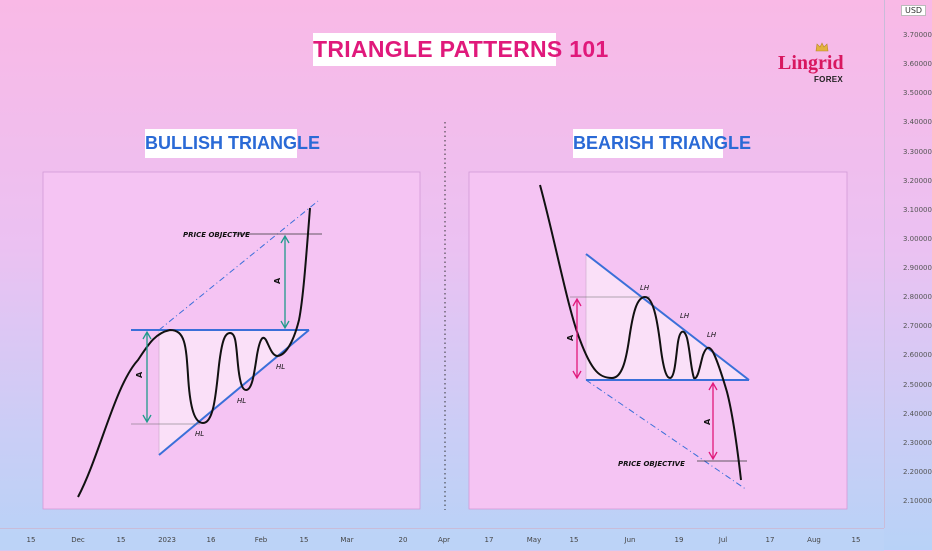  I want to click on bearish-height-label-right: A, so click(707, 421).